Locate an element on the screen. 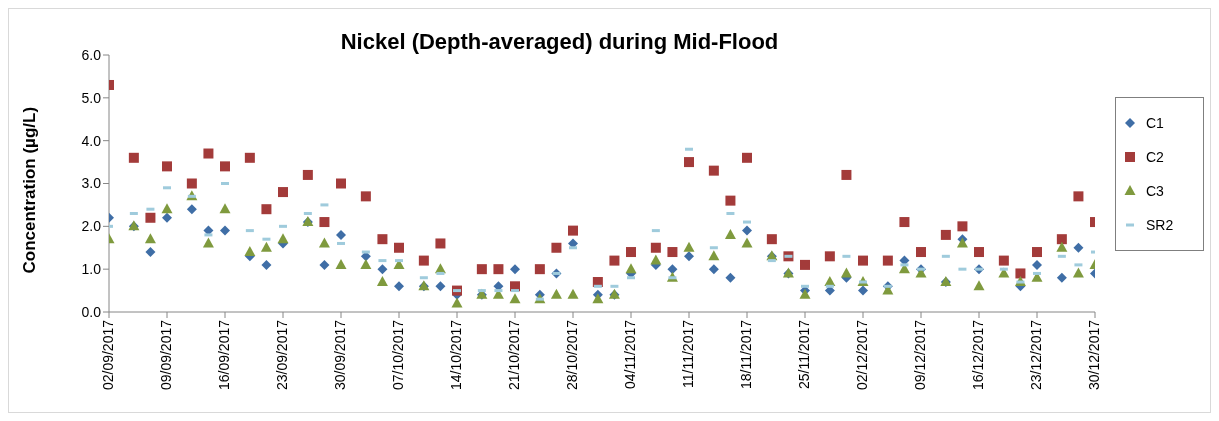 The image size is (1219, 421). x-tick-label: 04/11/2017 is located at coordinates (629, 354).